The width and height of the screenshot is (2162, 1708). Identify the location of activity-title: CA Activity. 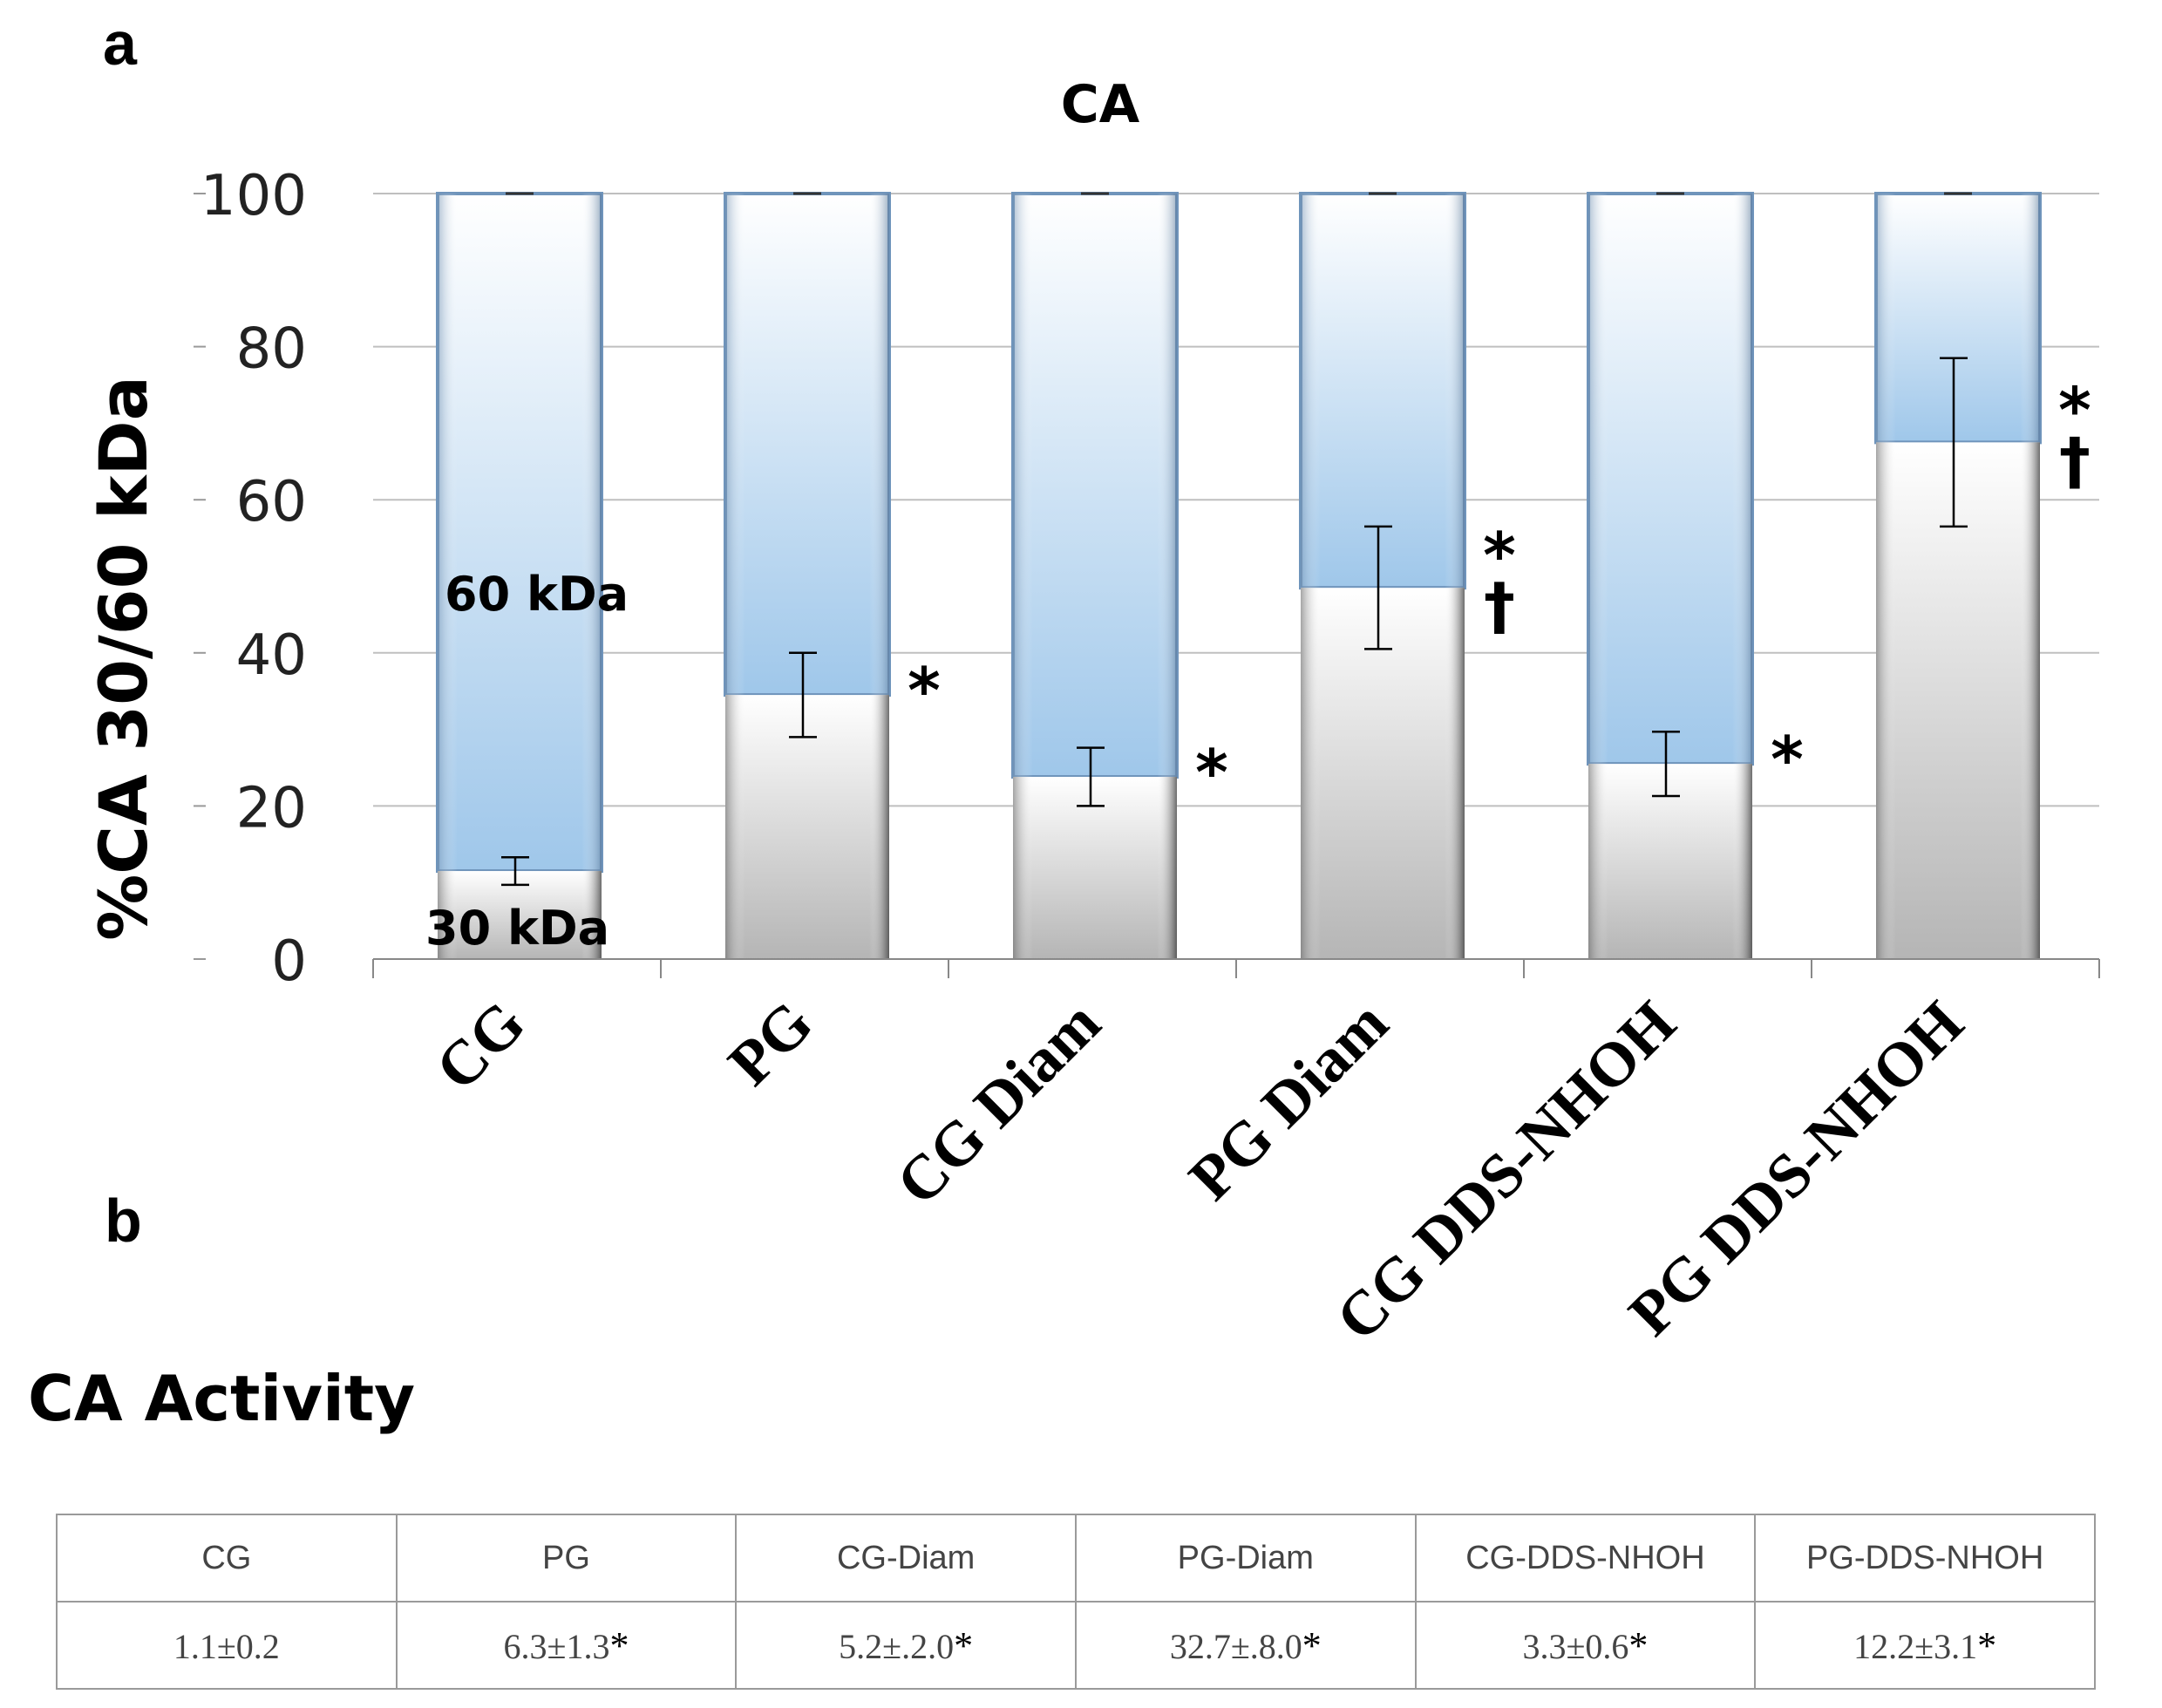
(222, 1398).